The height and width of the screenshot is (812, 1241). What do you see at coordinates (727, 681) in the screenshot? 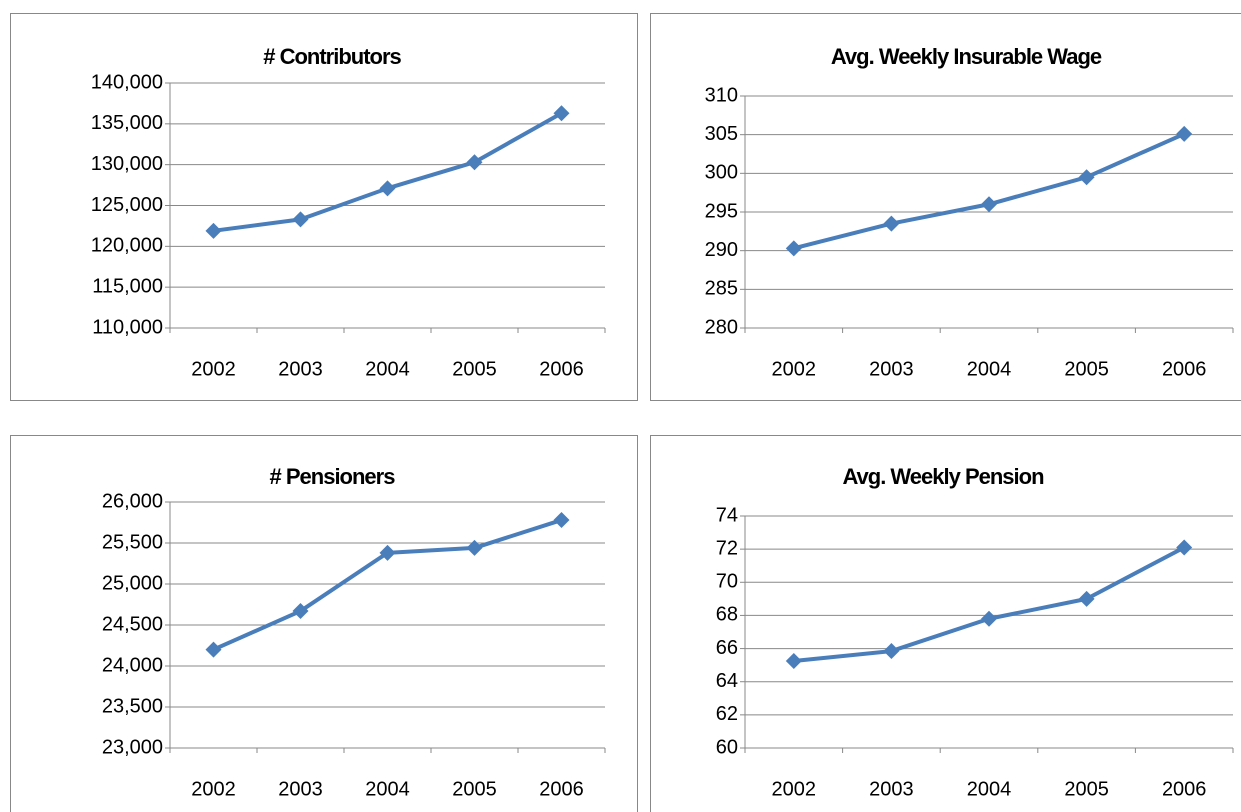
I see `y-tick-label: 64` at bounding box center [727, 681].